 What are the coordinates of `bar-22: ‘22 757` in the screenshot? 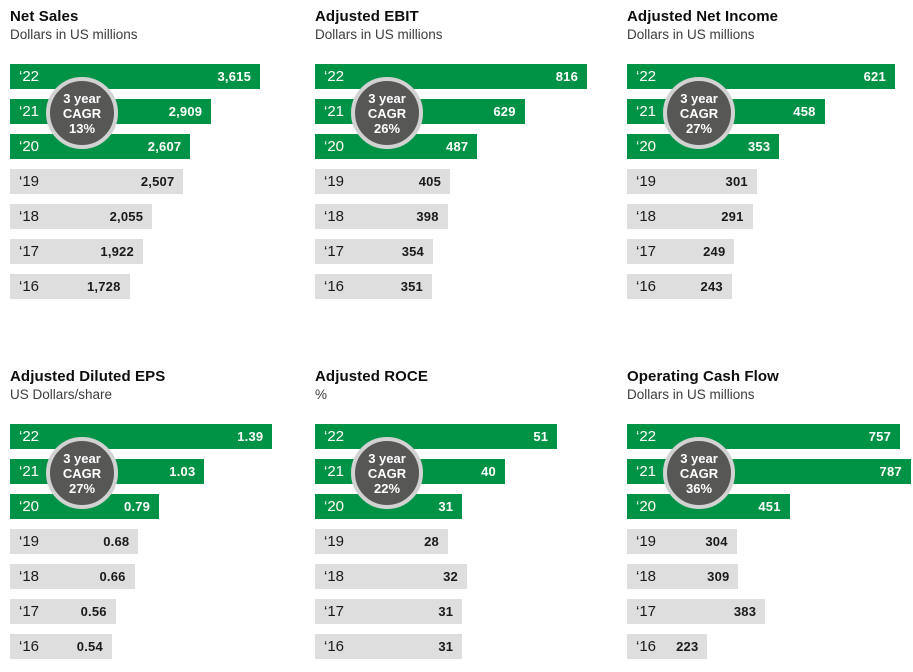 It's located at (763, 436).